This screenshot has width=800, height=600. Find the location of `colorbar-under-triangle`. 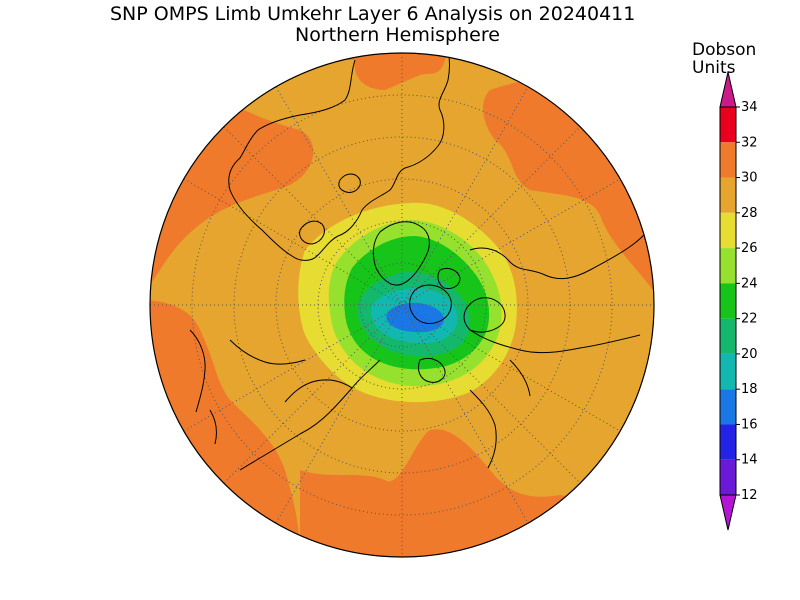

colorbar-under-triangle is located at coordinates (728, 512).